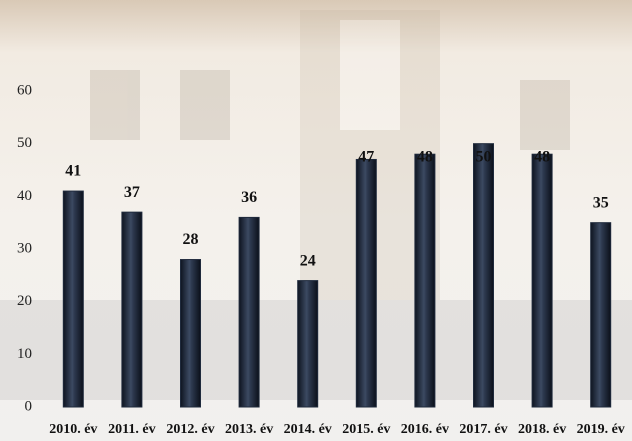 The width and height of the screenshot is (632, 441). What do you see at coordinates (73, 171) in the screenshot?
I see `data-label: 41` at bounding box center [73, 171].